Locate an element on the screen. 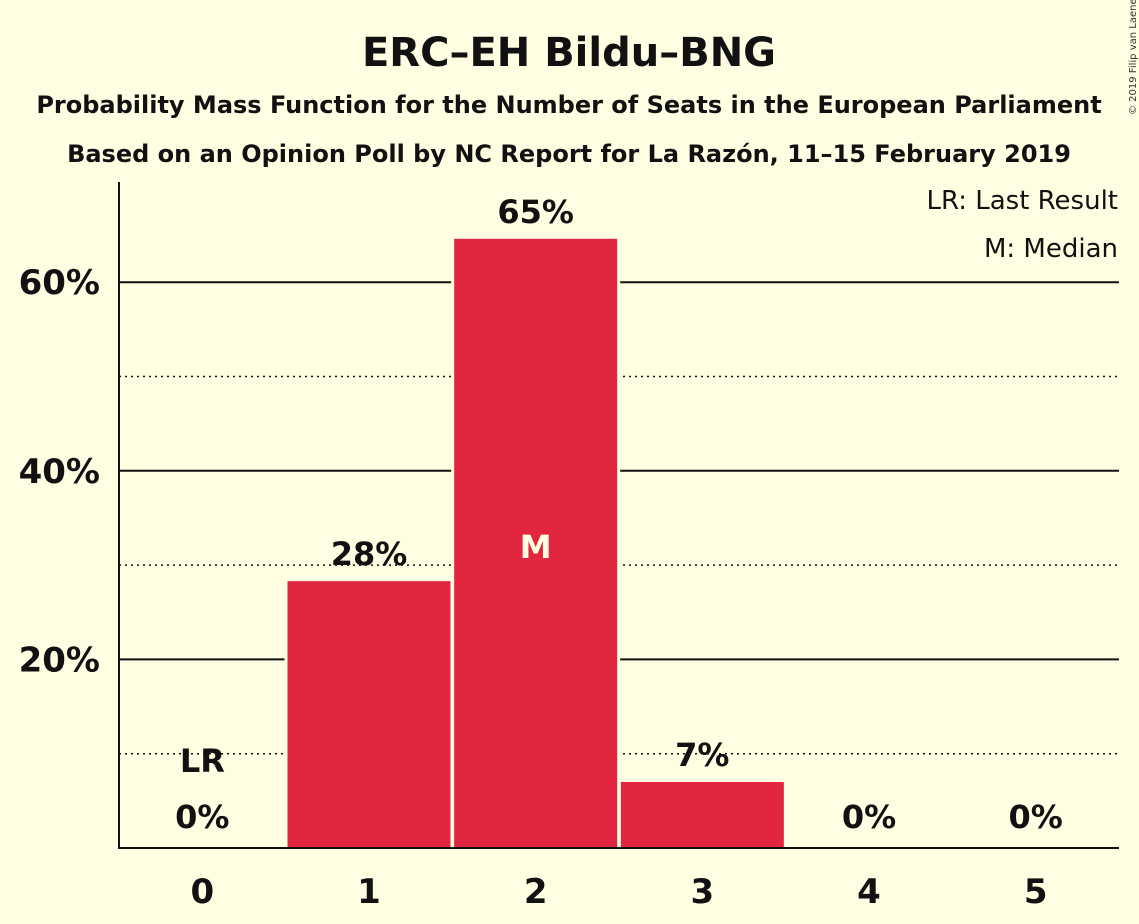  legend-entry-last-result: LR: Last Result is located at coordinates (1022, 201).